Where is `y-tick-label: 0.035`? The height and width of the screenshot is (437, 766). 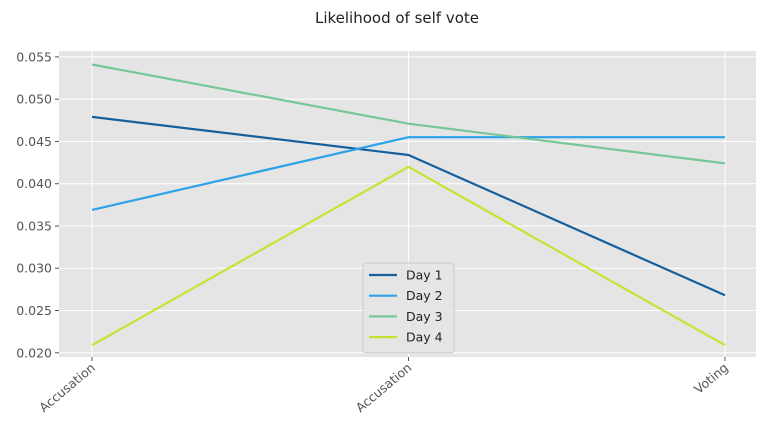 y-tick-label: 0.035 is located at coordinates (34, 225).